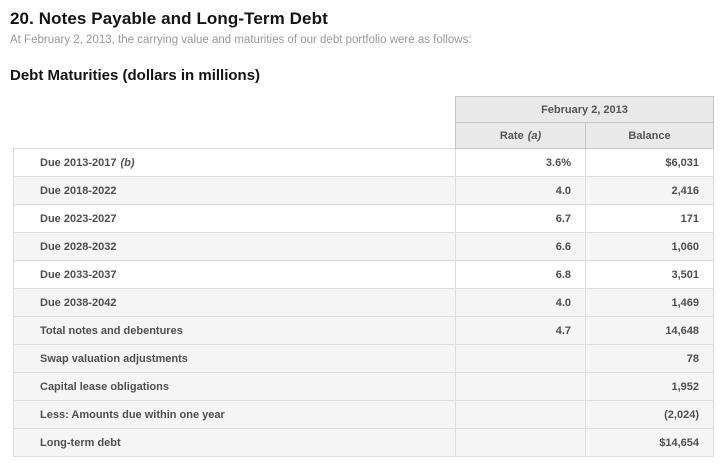 This screenshot has width=727, height=476. I want to click on row-balance-value: 1,952, so click(649, 386).